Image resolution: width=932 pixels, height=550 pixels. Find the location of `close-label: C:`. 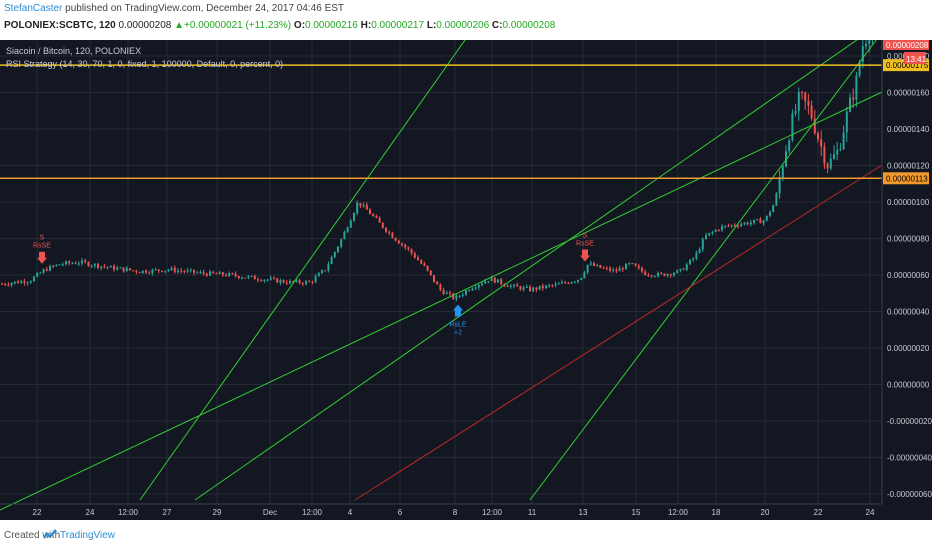

close-label: C: is located at coordinates (497, 25).